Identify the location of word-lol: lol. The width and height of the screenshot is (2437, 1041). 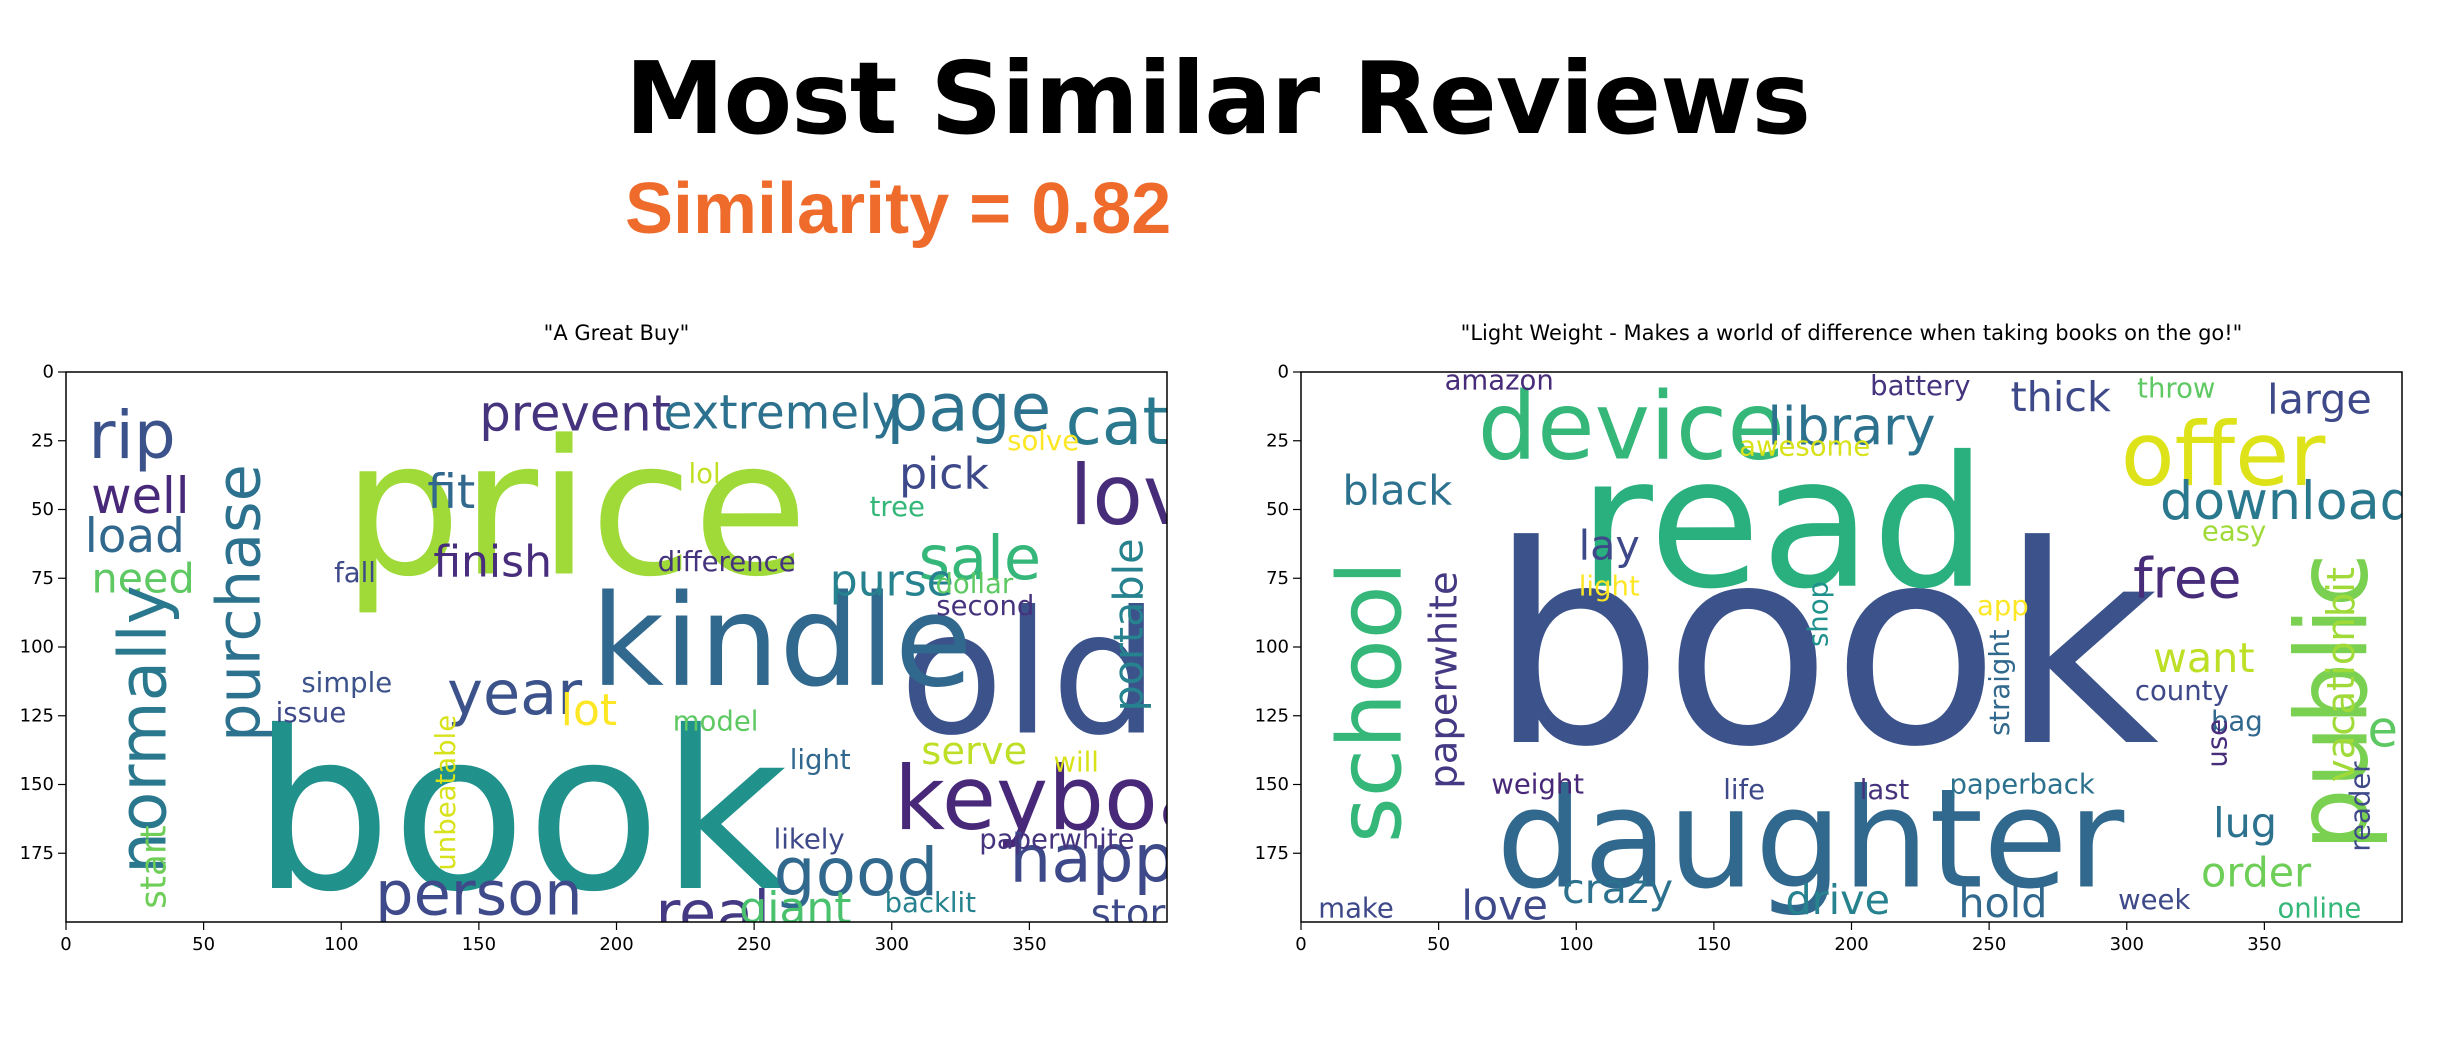
(705, 474).